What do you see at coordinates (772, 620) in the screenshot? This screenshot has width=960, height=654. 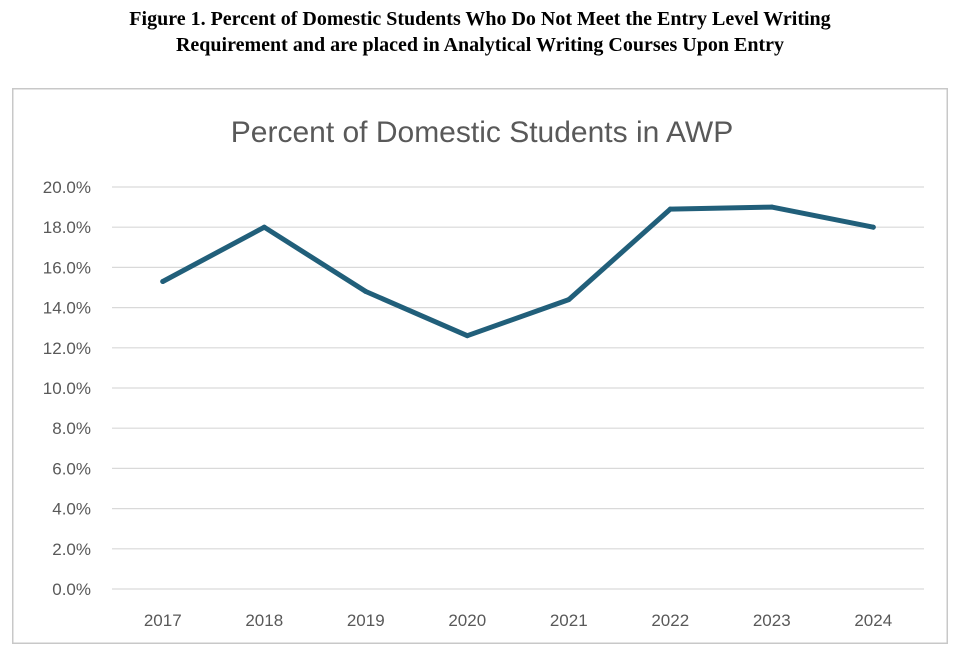 I see `x-tick-label: 2023` at bounding box center [772, 620].